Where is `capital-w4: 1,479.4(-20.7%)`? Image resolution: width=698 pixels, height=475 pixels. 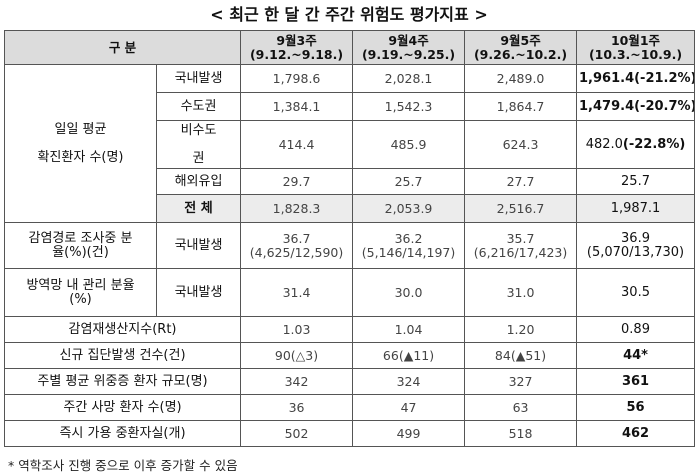
capital-w4: 1,479.4(-20.7%) is located at coordinates (636, 106).